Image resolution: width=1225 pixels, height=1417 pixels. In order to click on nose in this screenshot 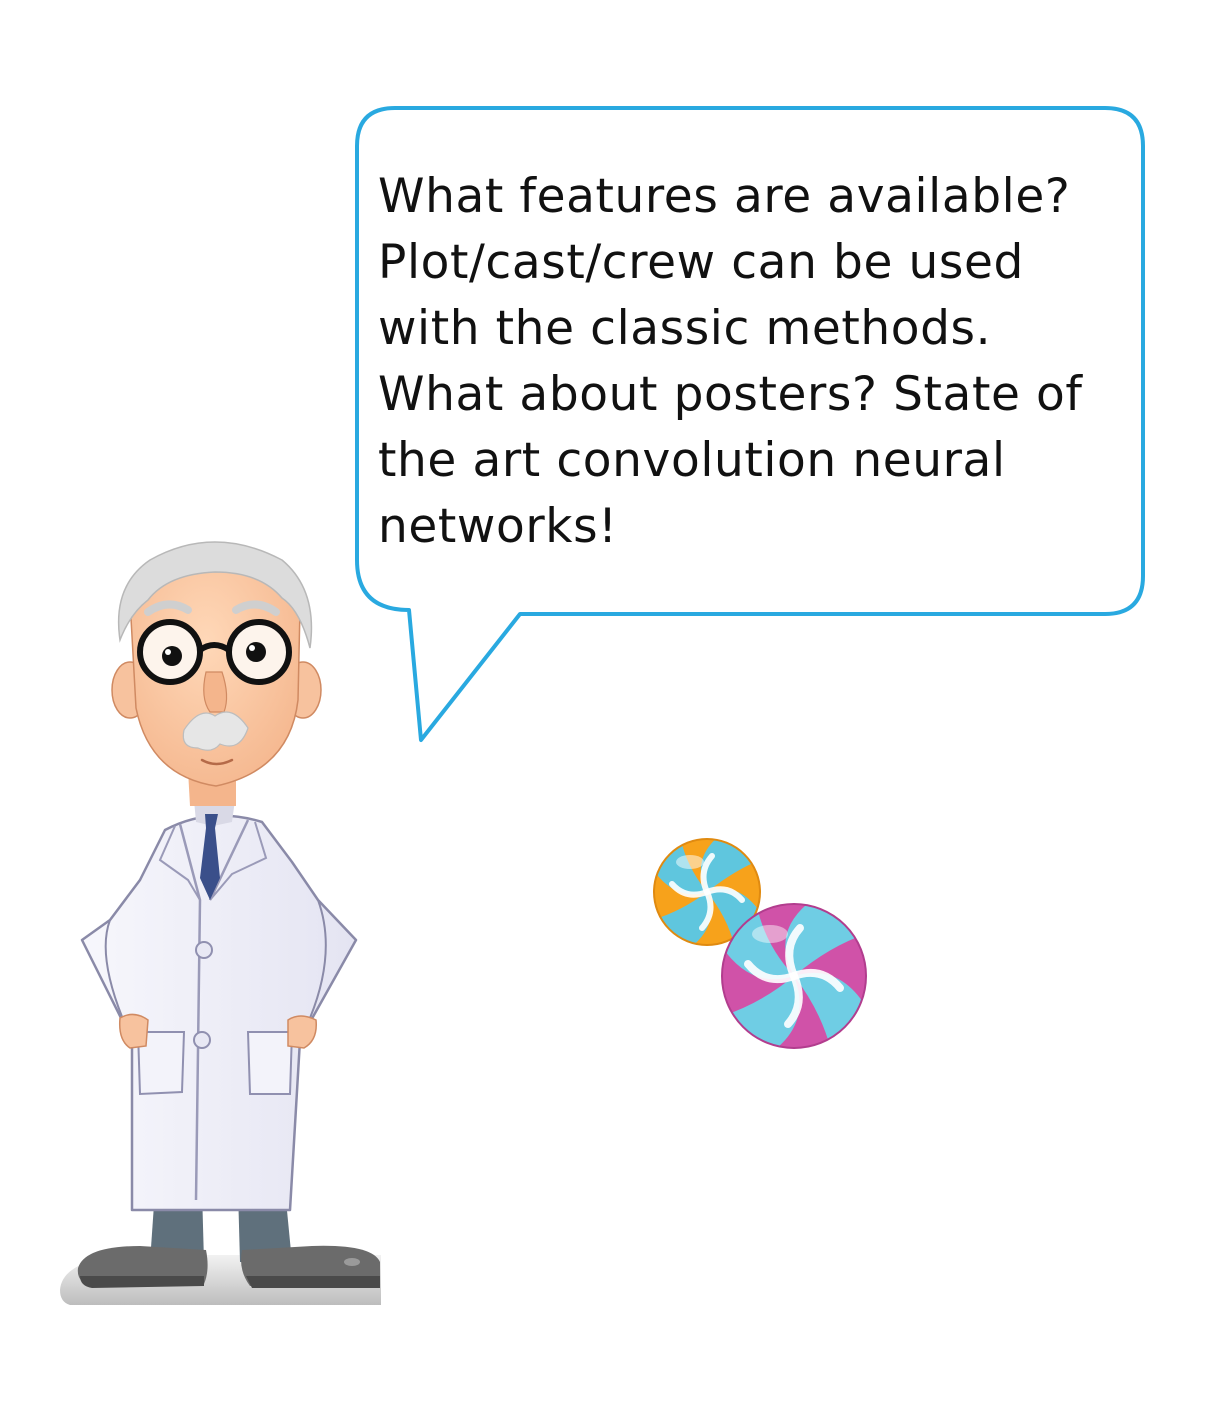, I will do `click(215, 692)`.